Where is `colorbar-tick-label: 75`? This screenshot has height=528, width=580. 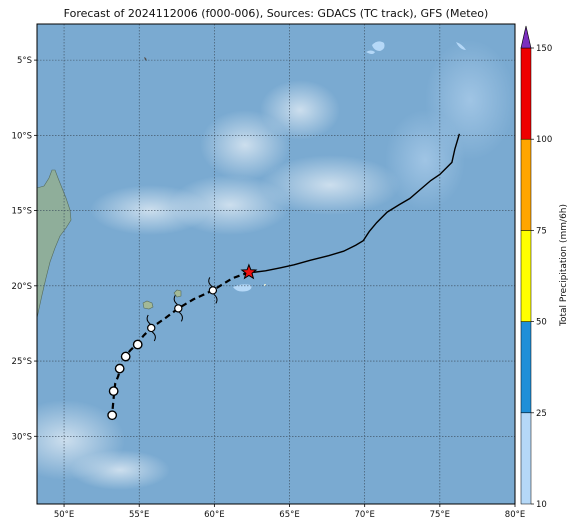 colorbar-tick-label: 75 is located at coordinates (541, 231).